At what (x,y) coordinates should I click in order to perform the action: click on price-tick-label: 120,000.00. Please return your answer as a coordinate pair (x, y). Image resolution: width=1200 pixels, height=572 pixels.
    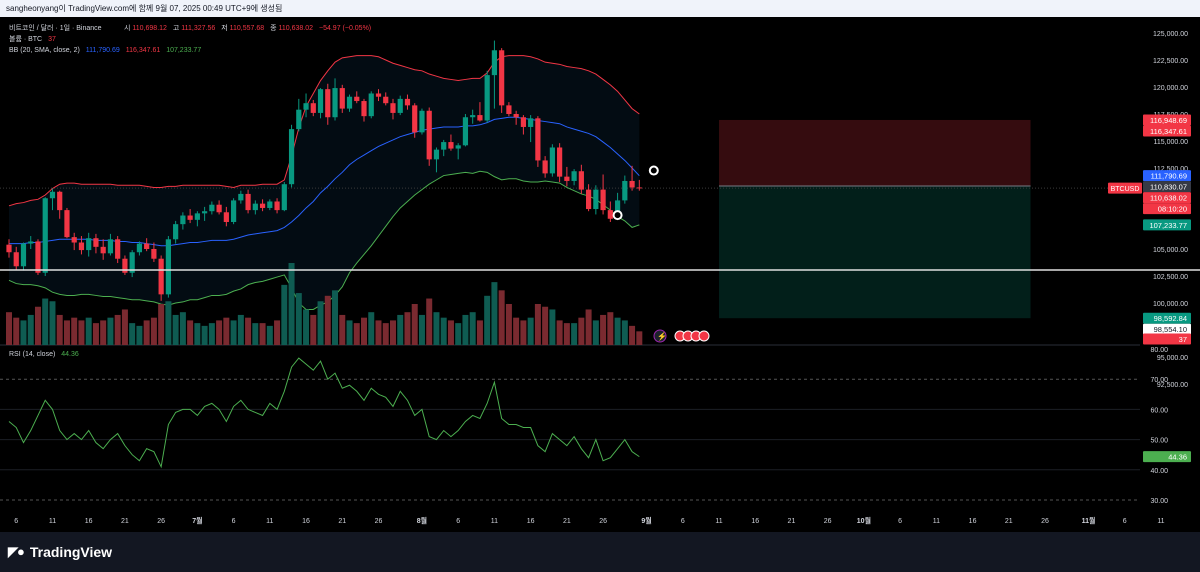
    Looking at the image, I should click on (1170, 88).